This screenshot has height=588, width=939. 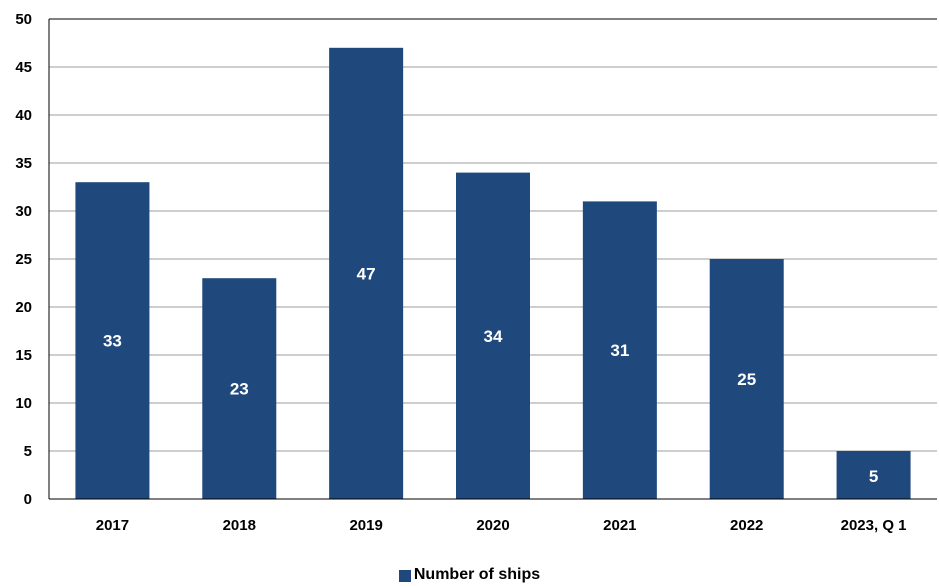 What do you see at coordinates (746, 525) in the screenshot?
I see `x-tick-label: 2022` at bounding box center [746, 525].